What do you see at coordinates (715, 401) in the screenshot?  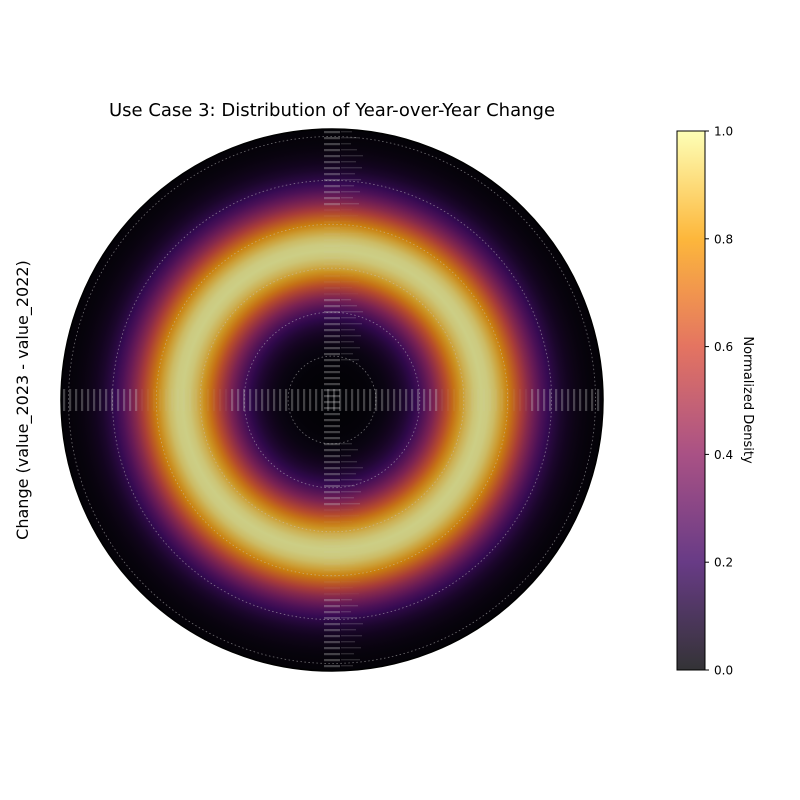 I see `colorbar: 0.0 0.2 0.4 0.6 0.8 1.0 Normalized Density` at bounding box center [715, 401].